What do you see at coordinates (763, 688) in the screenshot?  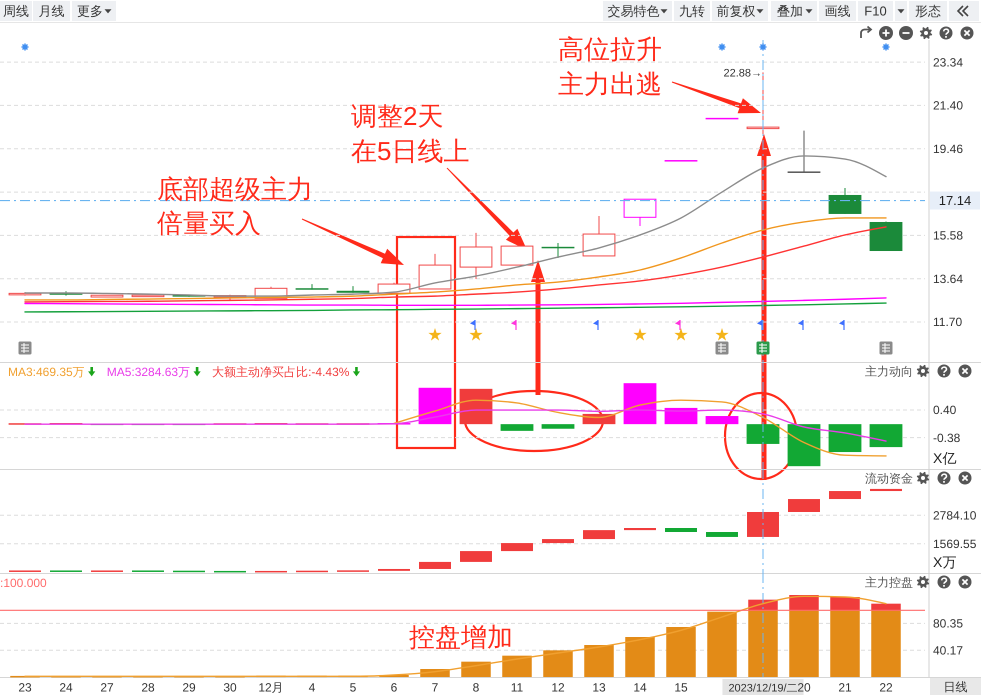 I see `x-tick-label: 2023/12/19/二` at bounding box center [763, 688].